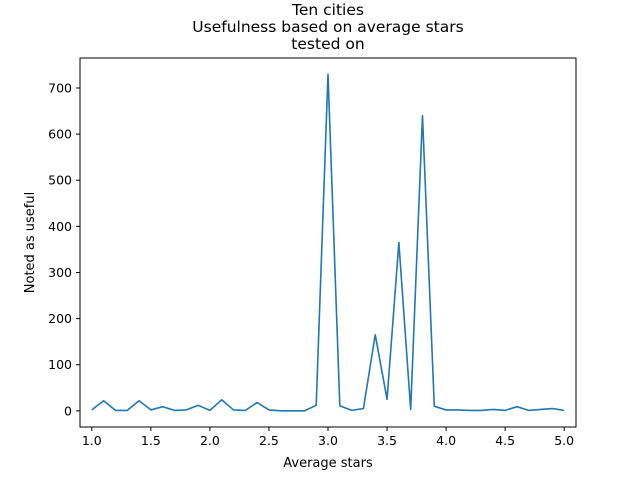 The height and width of the screenshot is (480, 640). What do you see at coordinates (92, 440) in the screenshot?
I see `x-tick-label: 1.0` at bounding box center [92, 440].